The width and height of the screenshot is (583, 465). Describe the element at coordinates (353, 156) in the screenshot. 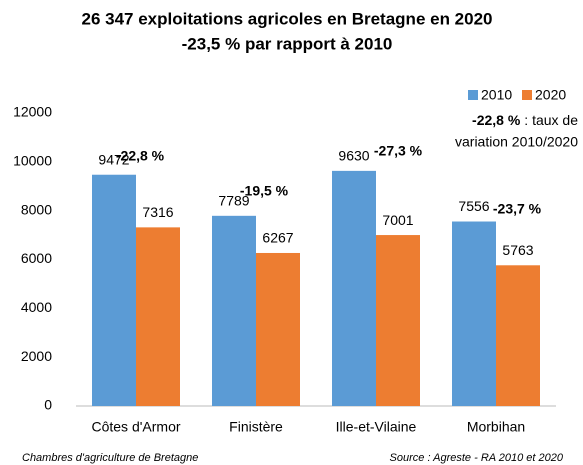

I see `value-label: 9630` at that location.